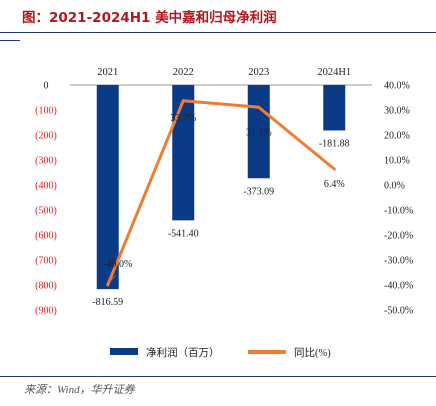  I want to click on left-axis-tick-label: 0, so click(46, 86).